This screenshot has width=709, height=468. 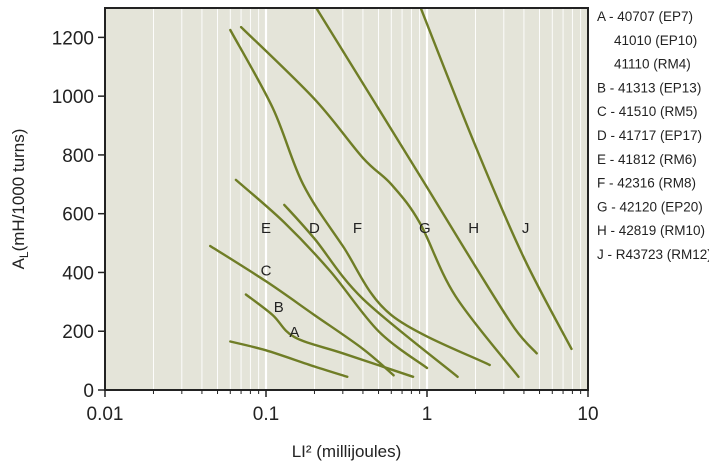 I want to click on curve-label-a: A, so click(x=294, y=332).